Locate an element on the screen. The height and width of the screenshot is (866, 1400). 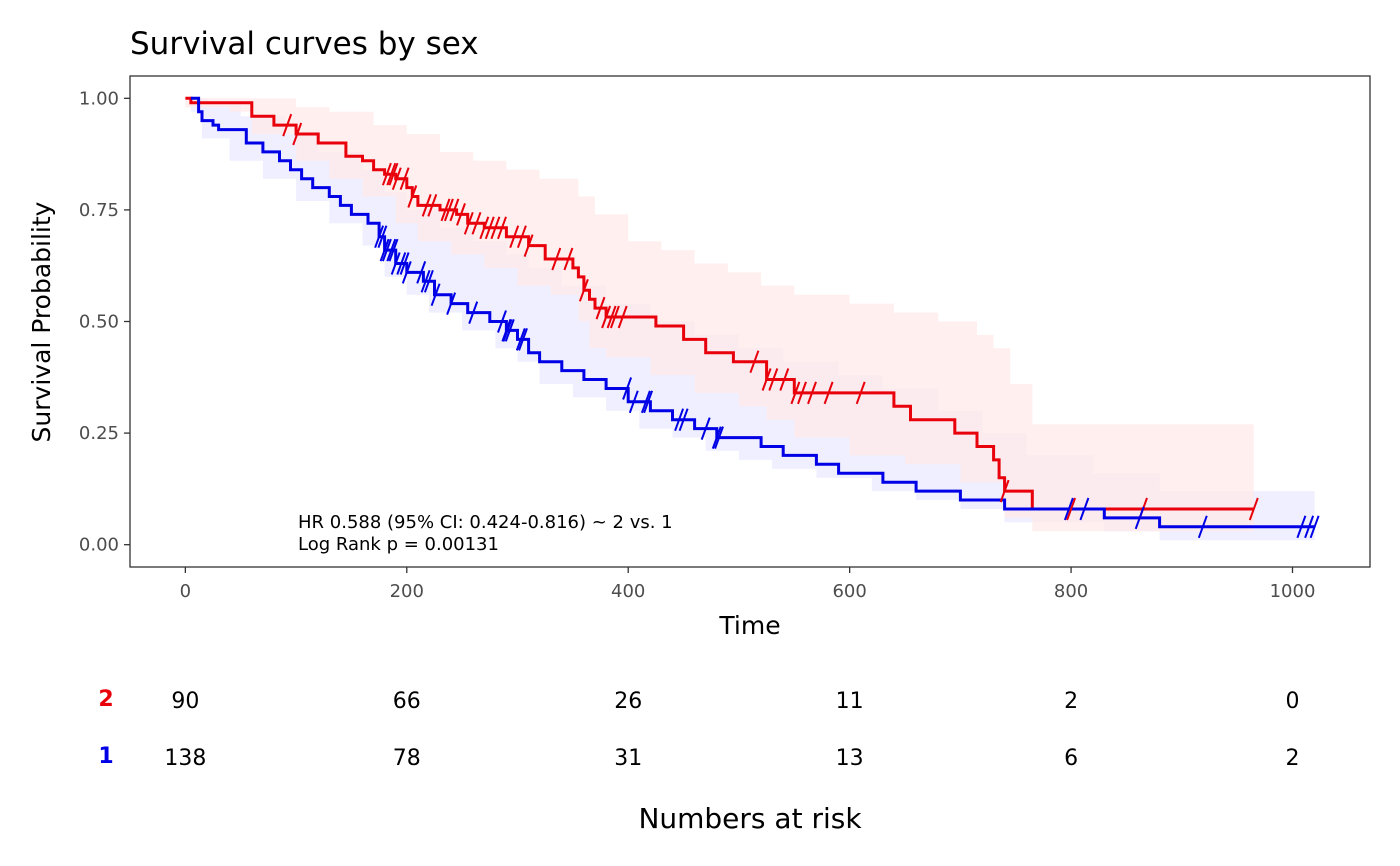
y-axis: 0.00 0.25 0.50 0.75 1.00 is located at coordinates (104, 322).